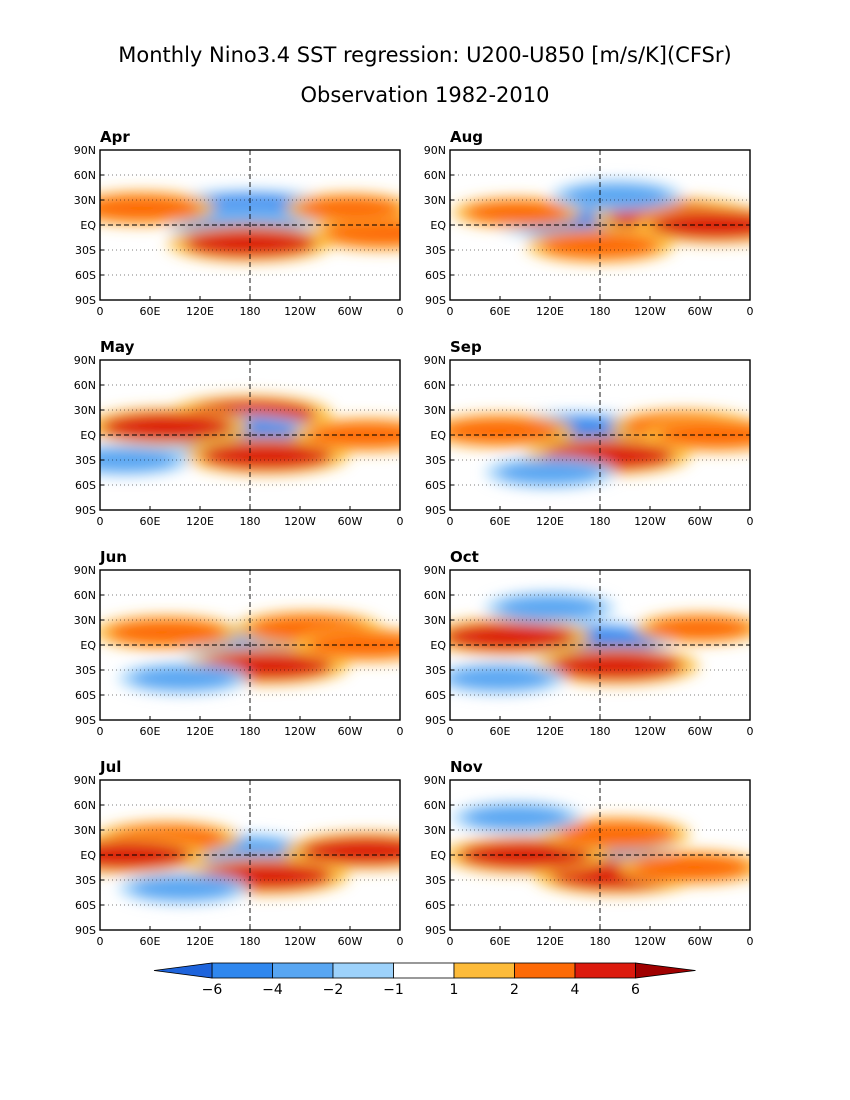 The height and width of the screenshot is (1100, 850). What do you see at coordinates (110, 767) in the screenshot?
I see `panel-title: Jul` at bounding box center [110, 767].